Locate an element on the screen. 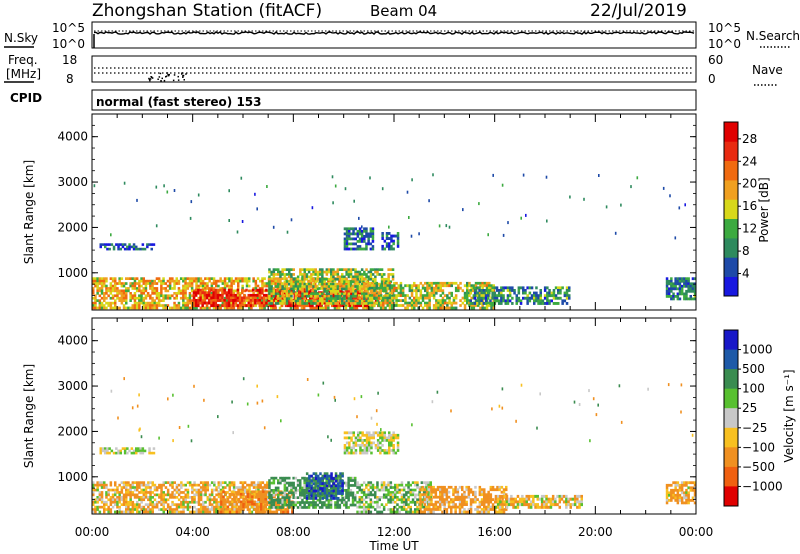  colorbar-tick-label: 28 is located at coordinates (749, 139).